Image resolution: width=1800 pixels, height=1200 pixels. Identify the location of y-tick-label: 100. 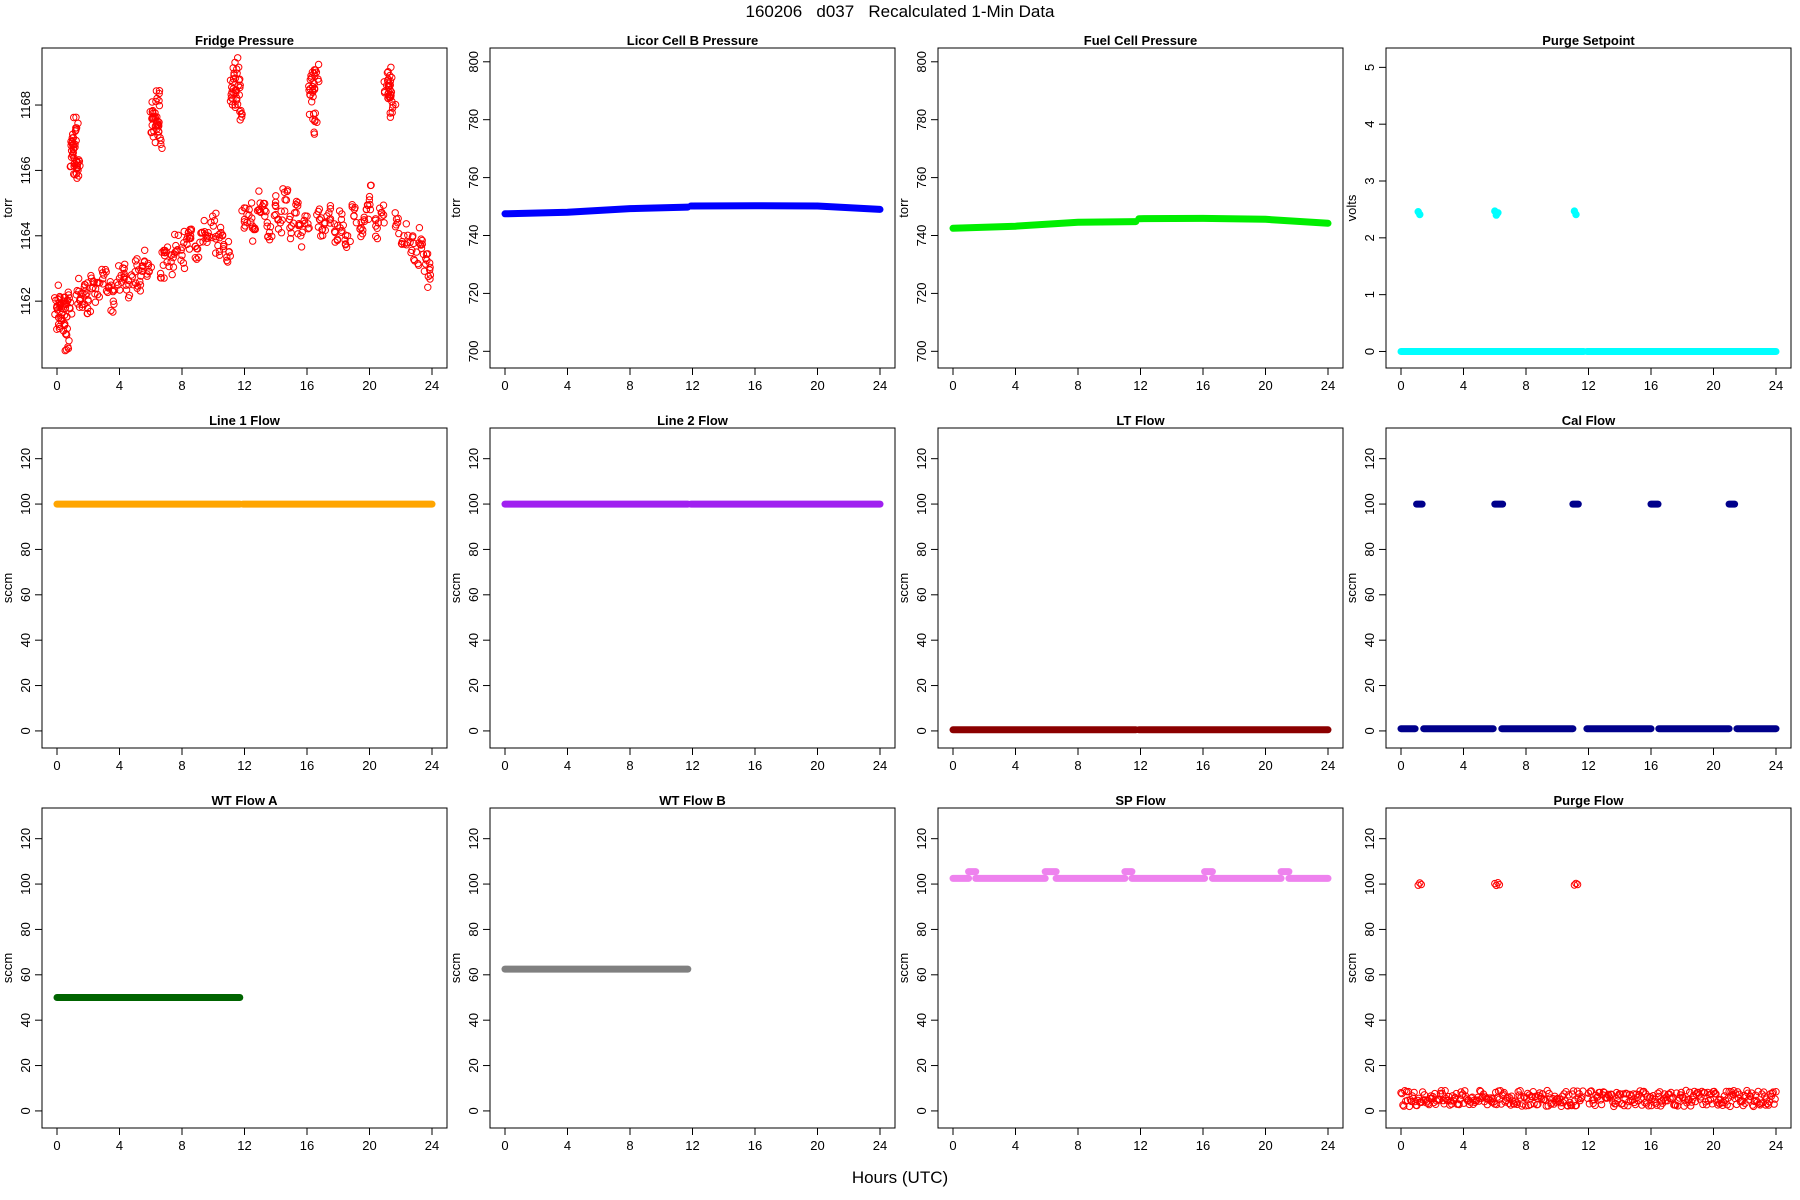
(473, 504).